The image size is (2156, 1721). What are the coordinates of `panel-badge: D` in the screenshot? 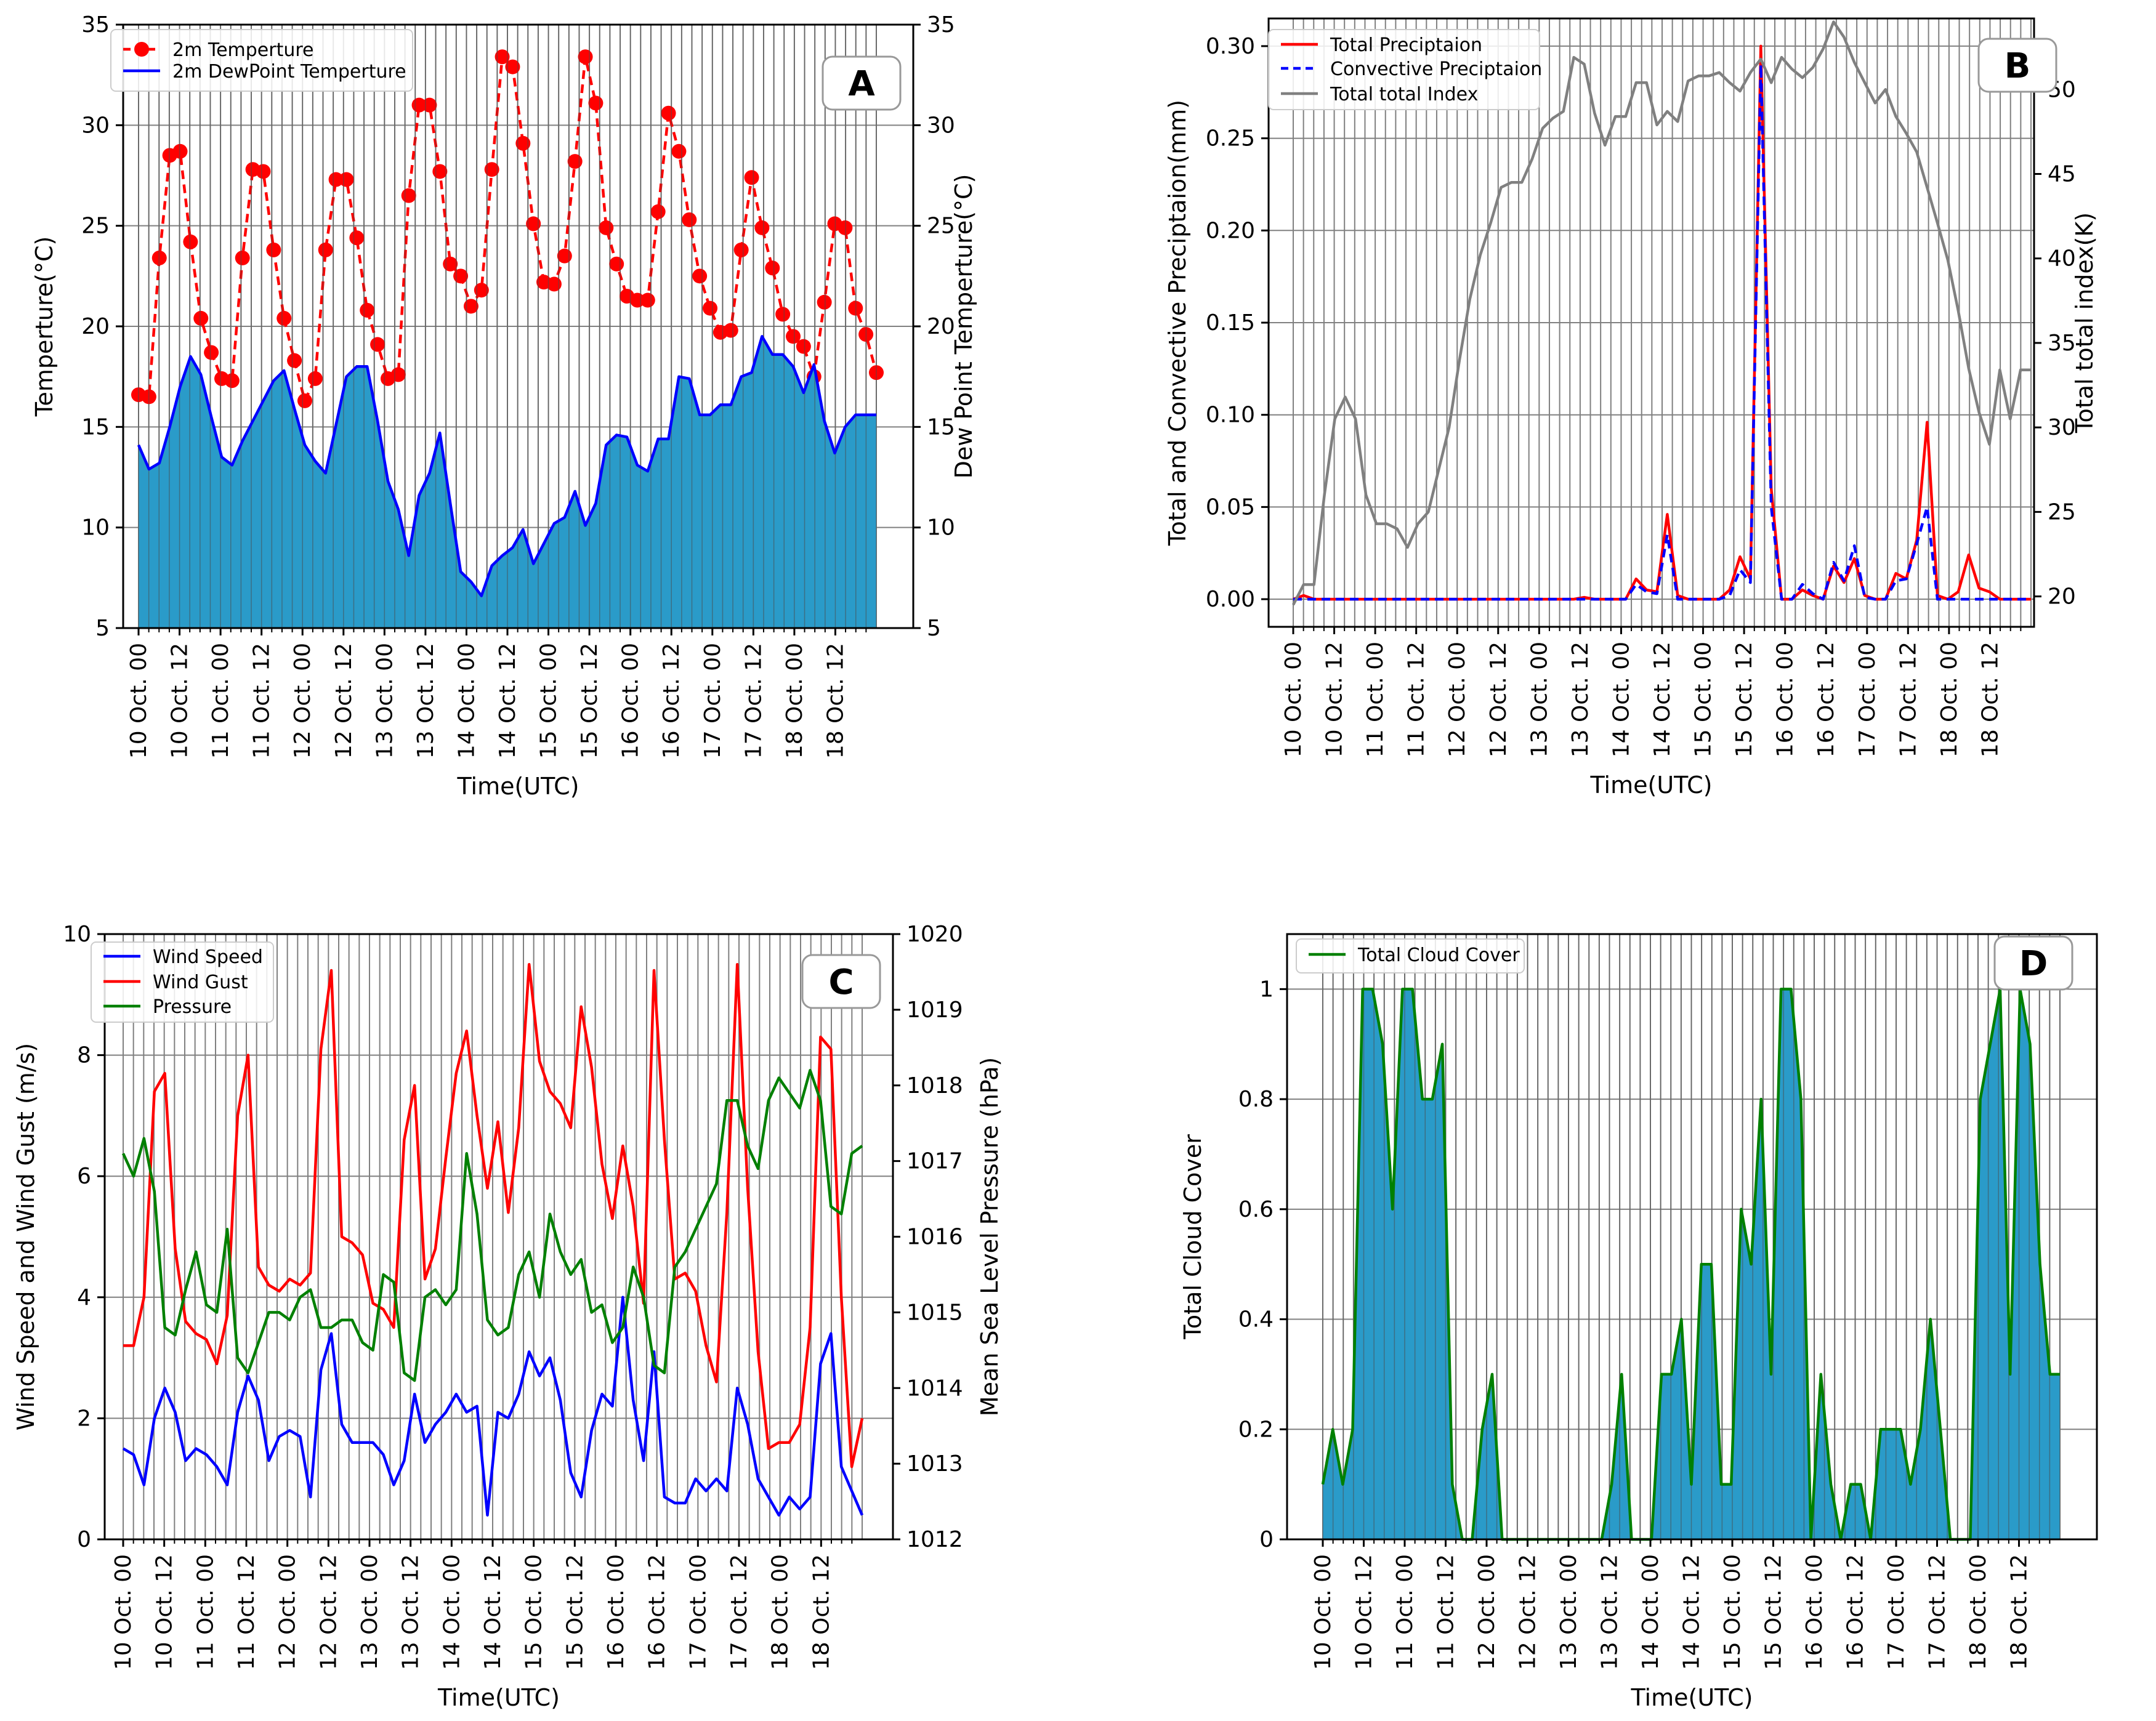 It's located at (2033, 963).